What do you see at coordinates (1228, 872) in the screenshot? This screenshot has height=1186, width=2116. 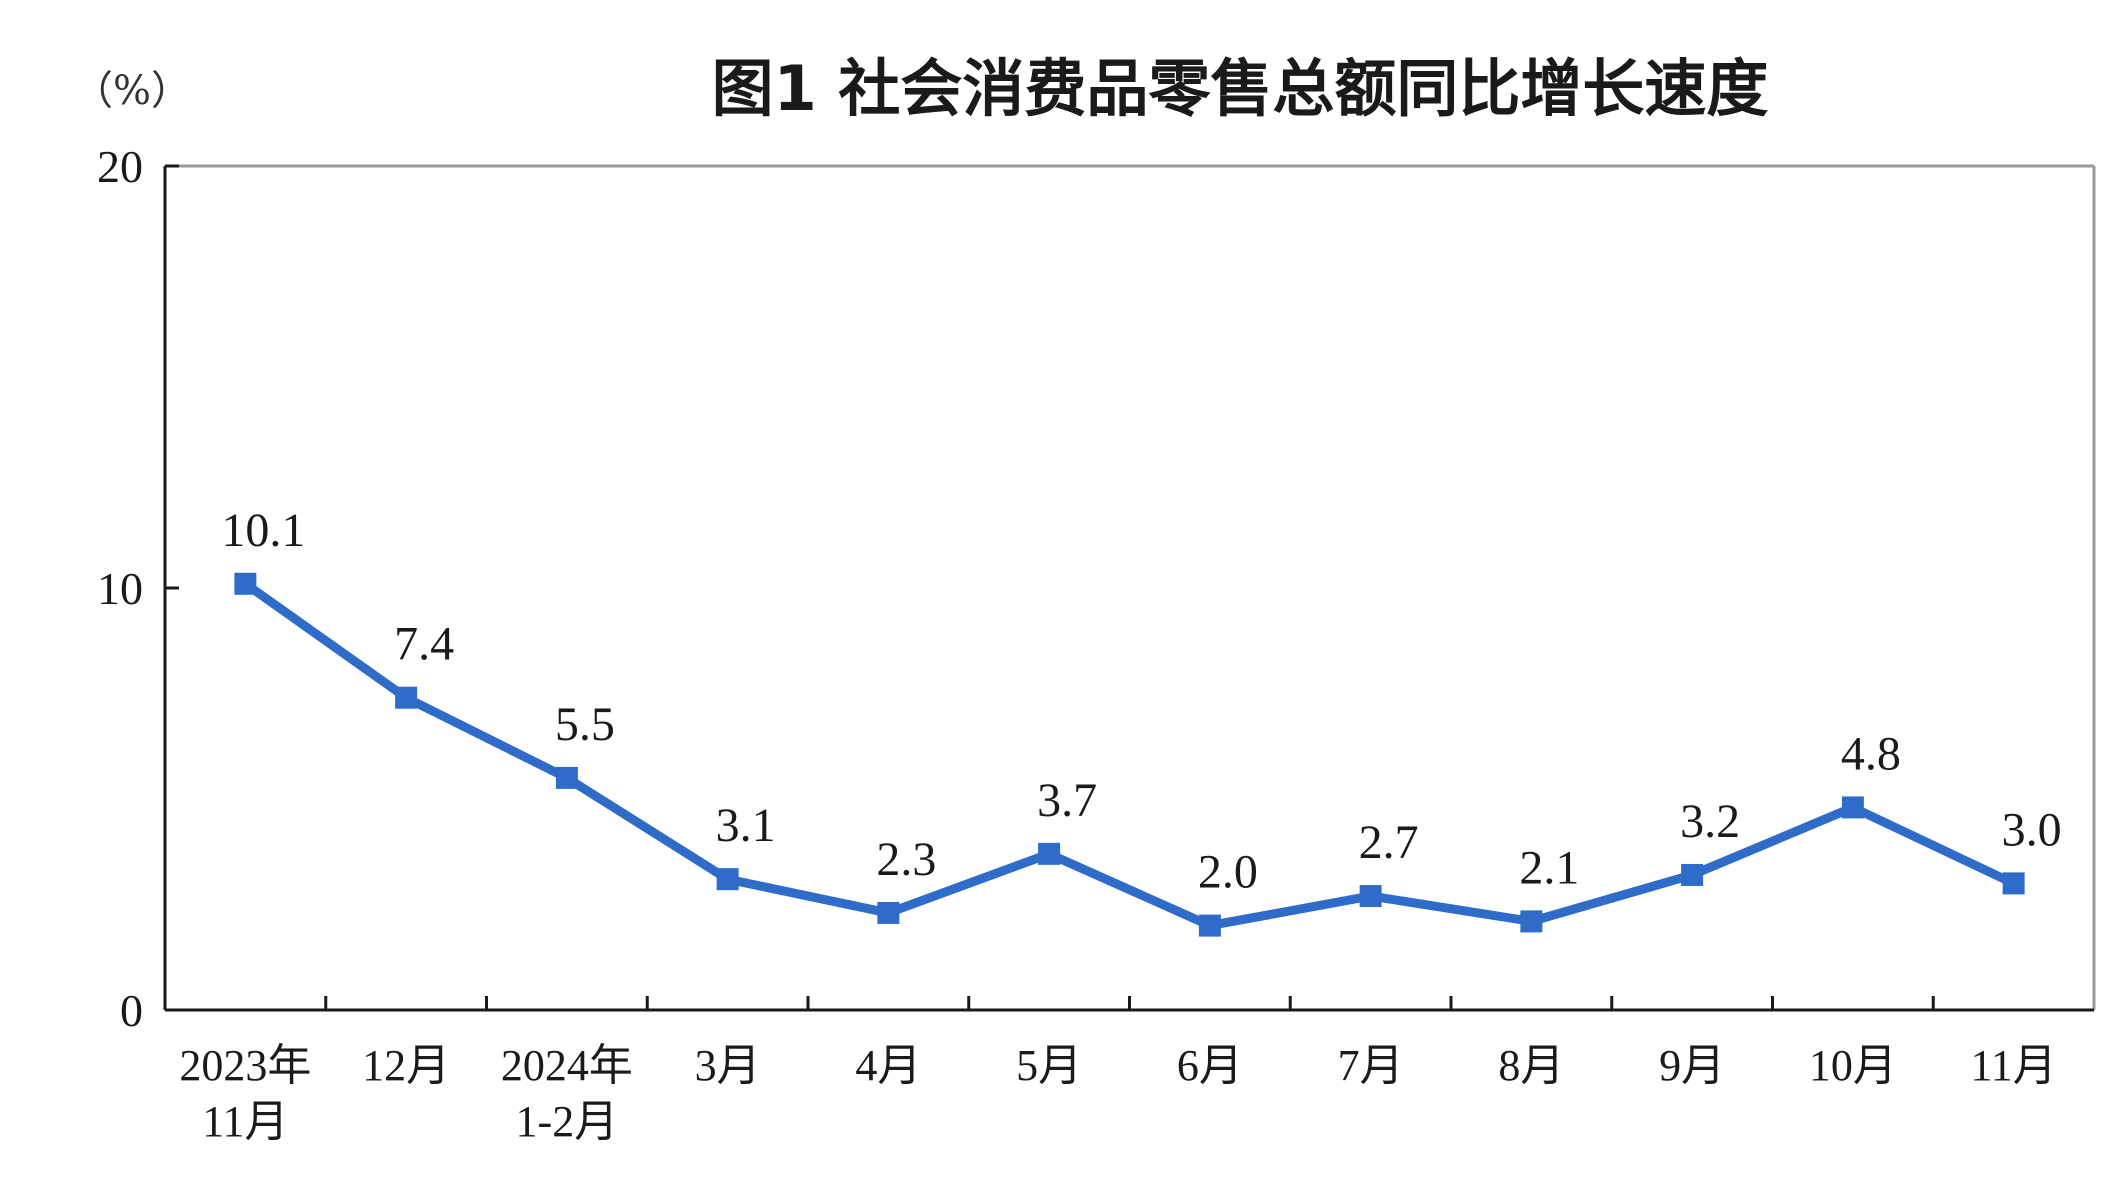 I see `data-label: 2.0` at bounding box center [1228, 872].